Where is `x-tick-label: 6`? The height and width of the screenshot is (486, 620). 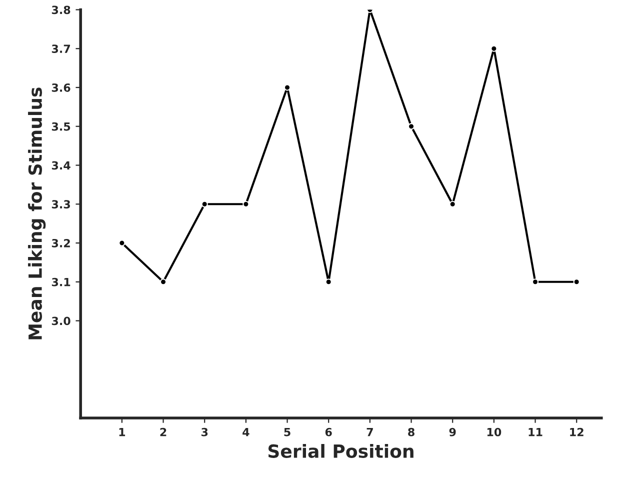
x-tick-label: 6 is located at coordinates (328, 432).